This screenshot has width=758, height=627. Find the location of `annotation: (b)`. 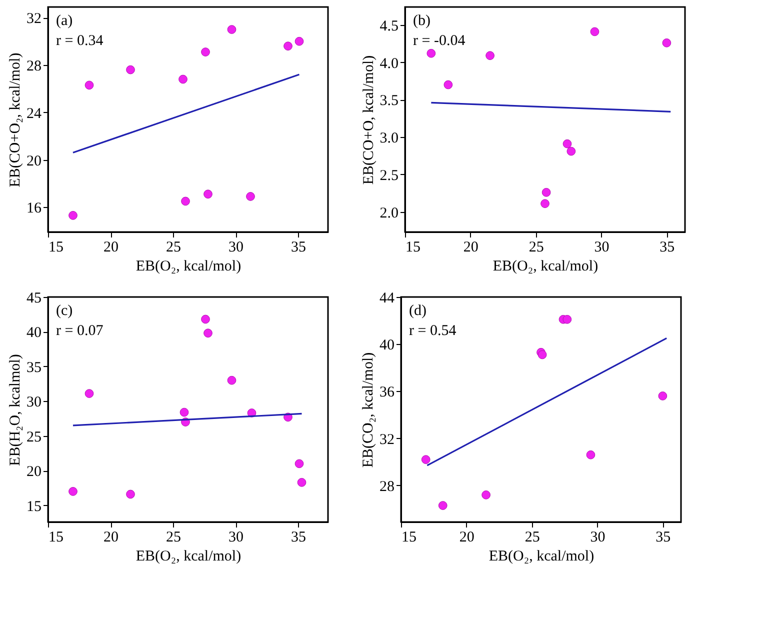

annotation: (b) is located at coordinates (421, 21).